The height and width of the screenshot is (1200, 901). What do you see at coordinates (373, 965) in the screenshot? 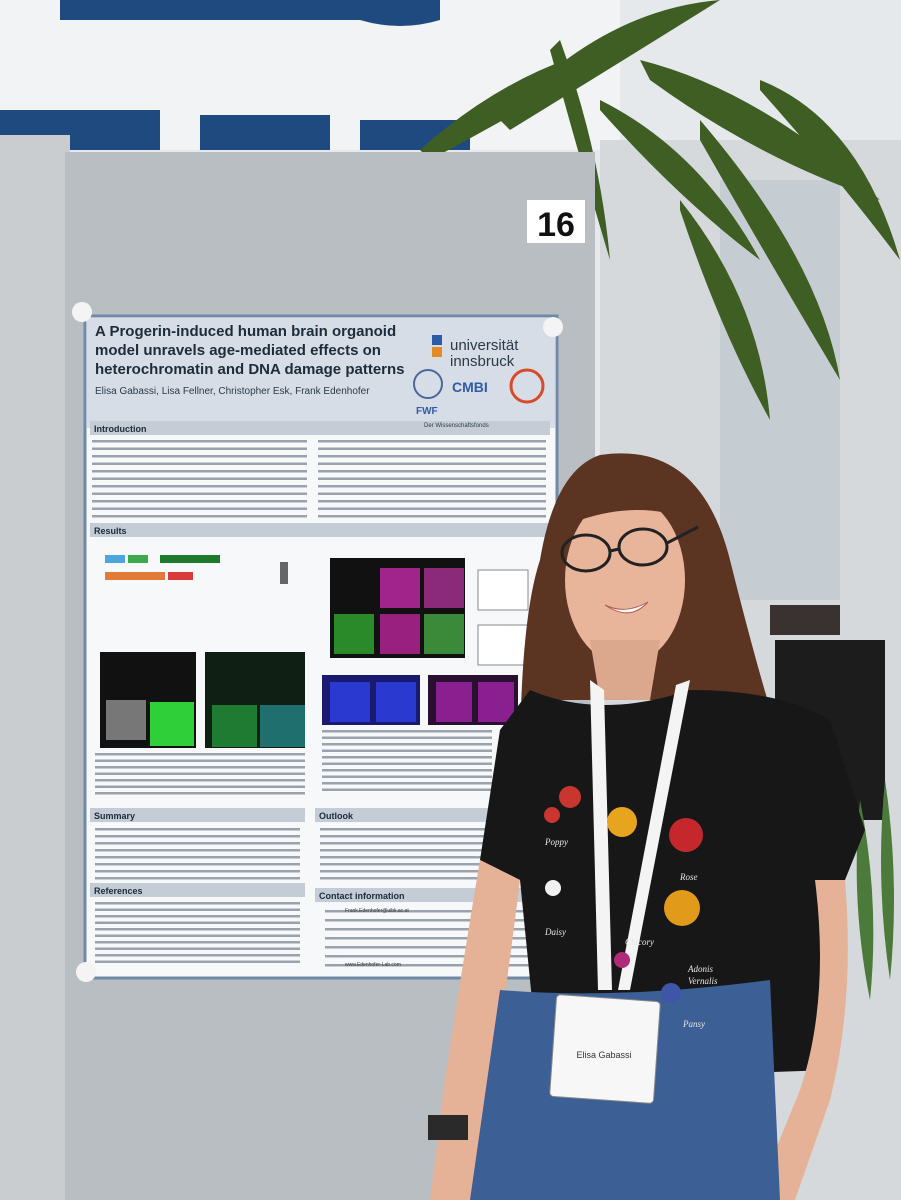
I see `contact-text: www.Edenhofer-Lab.com` at bounding box center [373, 965].